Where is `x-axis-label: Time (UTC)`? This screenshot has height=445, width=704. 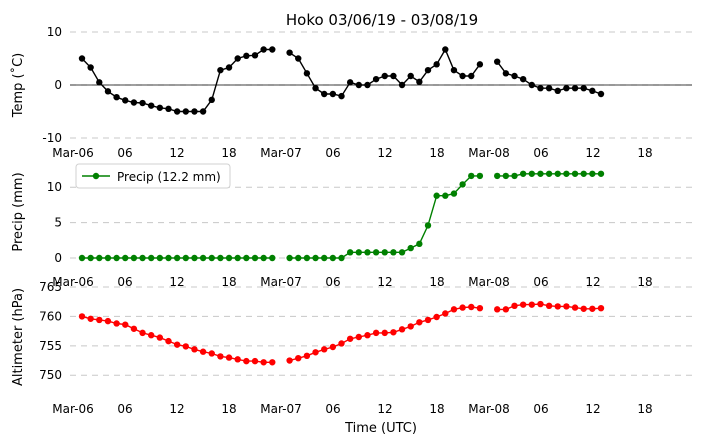 x-axis-label: Time (UTC) is located at coordinates (380, 428).